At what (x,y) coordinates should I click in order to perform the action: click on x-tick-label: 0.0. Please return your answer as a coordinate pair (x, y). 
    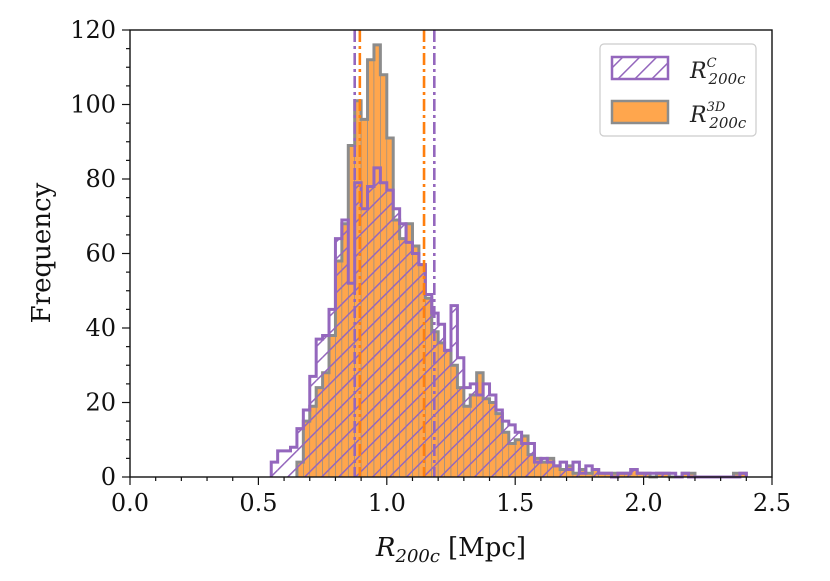
    Looking at the image, I should click on (130, 503).